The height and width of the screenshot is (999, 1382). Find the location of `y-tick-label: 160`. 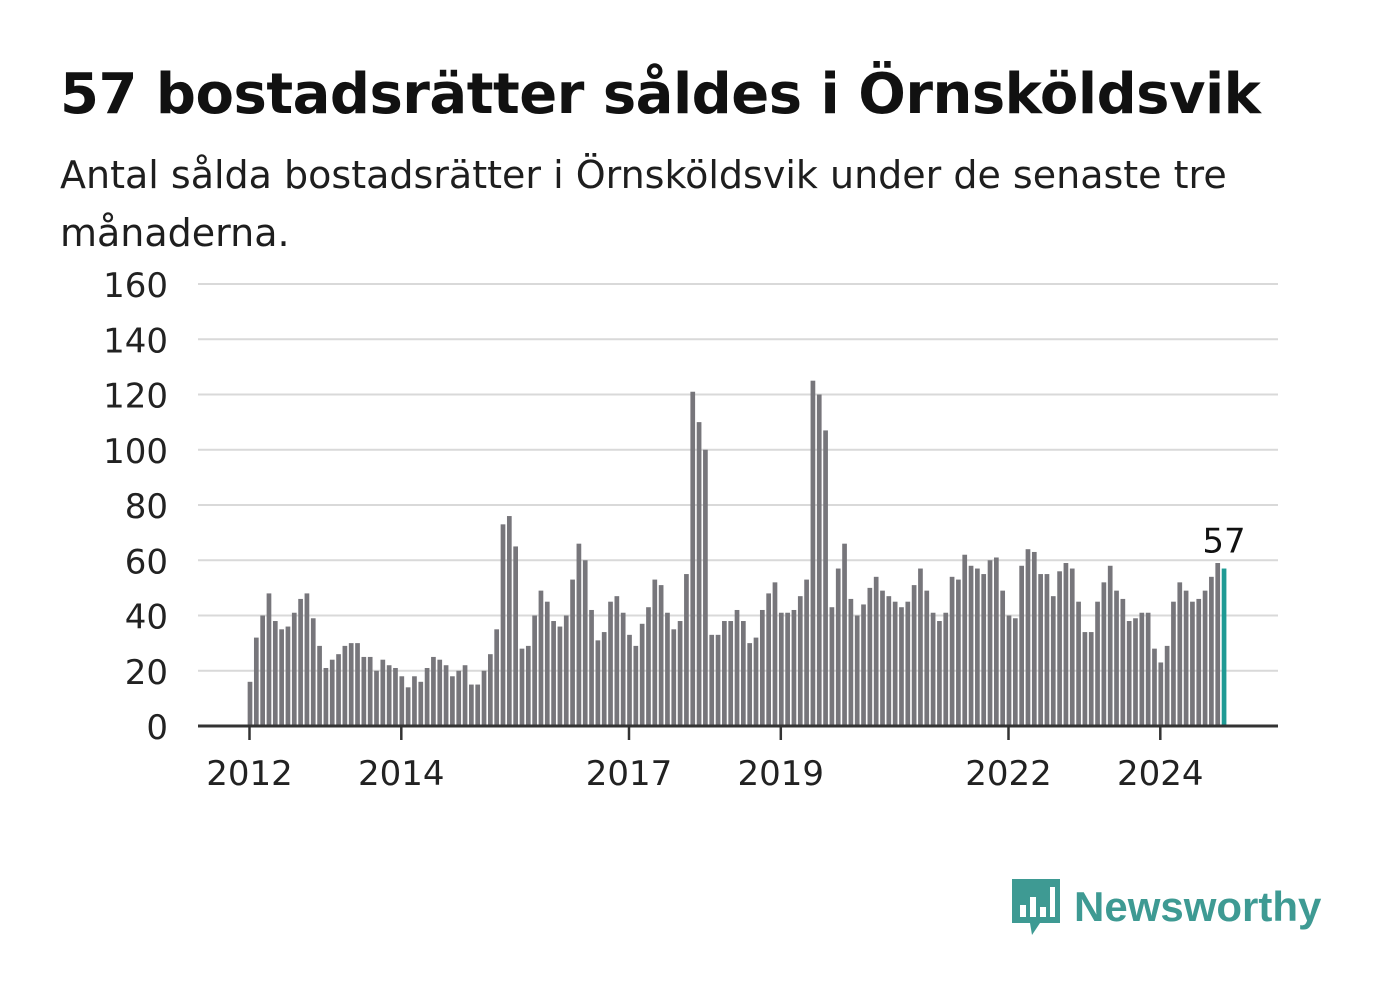

y-tick-label: 160 is located at coordinates (135, 286).